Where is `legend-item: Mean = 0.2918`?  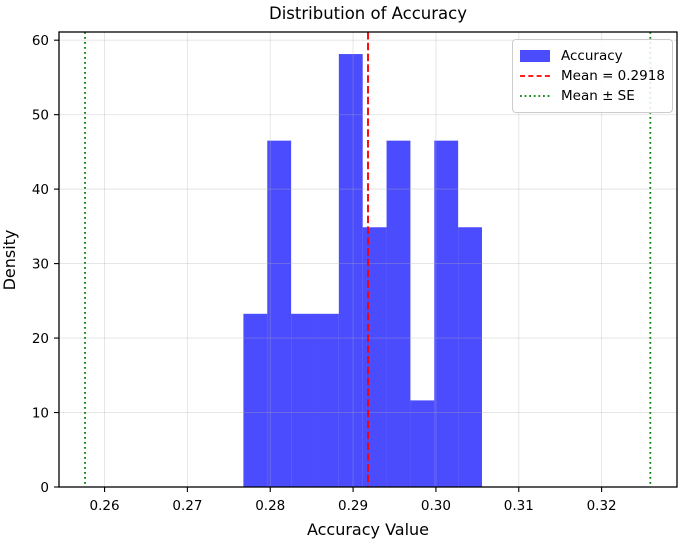
legend-item: Mean = 0.2918 is located at coordinates (592, 75).